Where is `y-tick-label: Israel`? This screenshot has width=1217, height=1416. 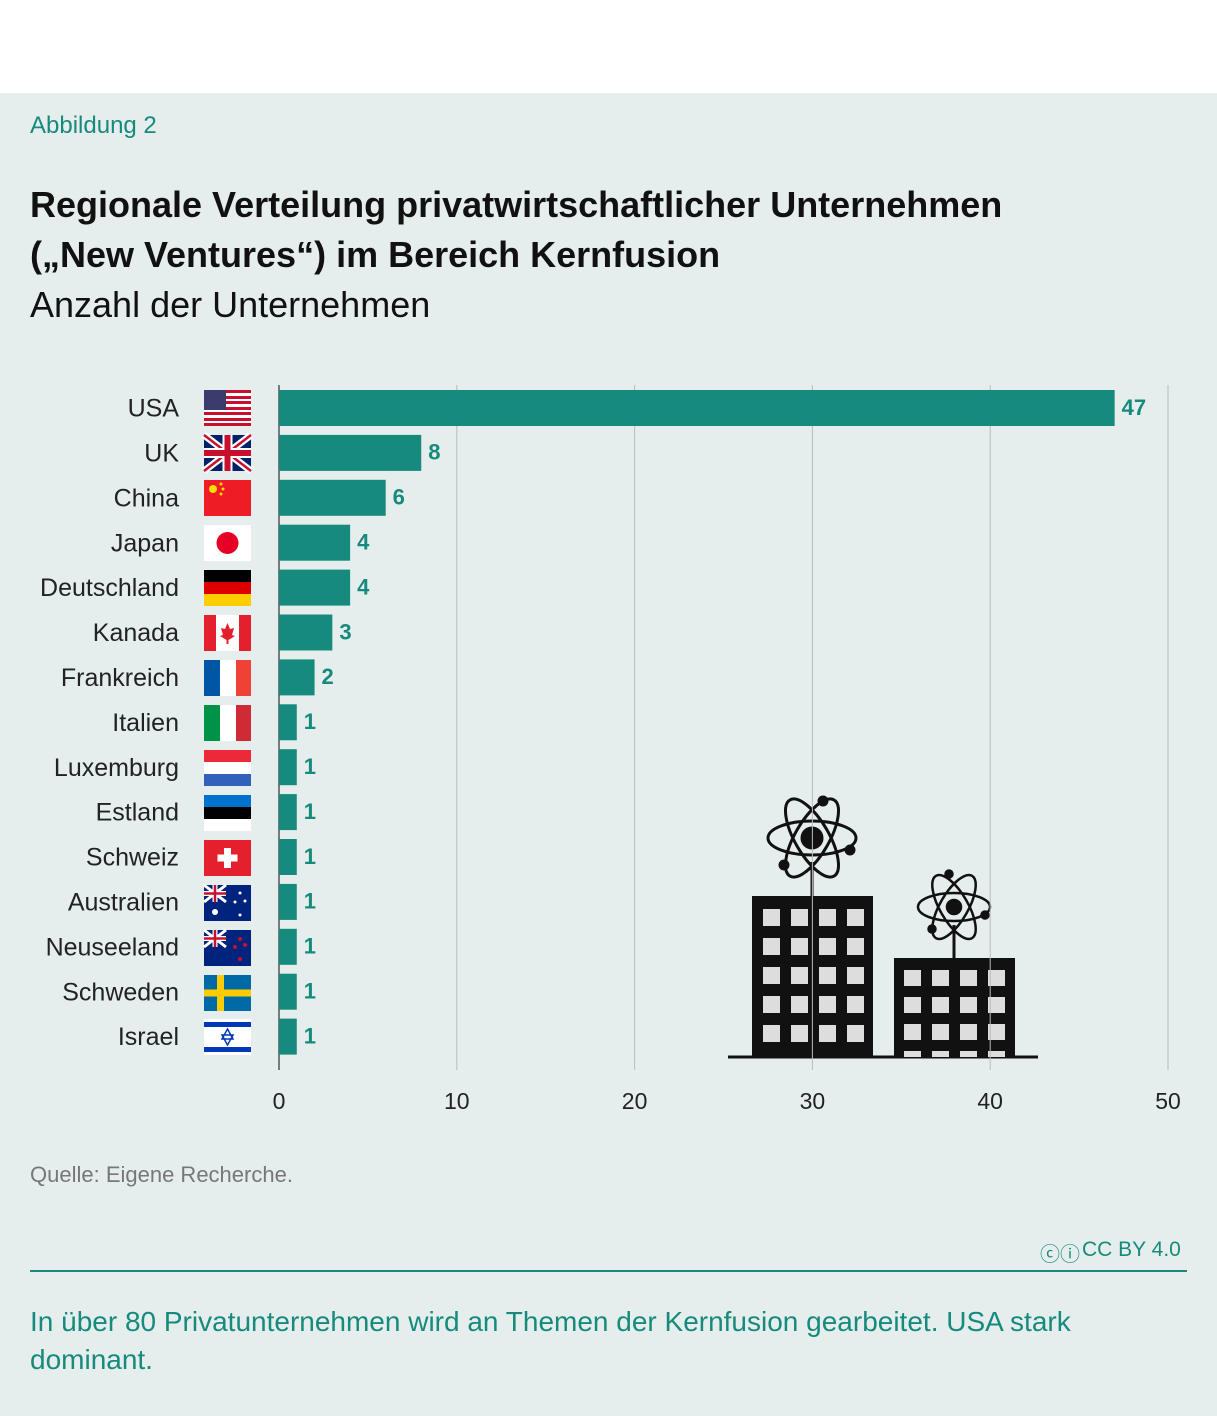
y-tick-label: Israel is located at coordinates (148, 1037).